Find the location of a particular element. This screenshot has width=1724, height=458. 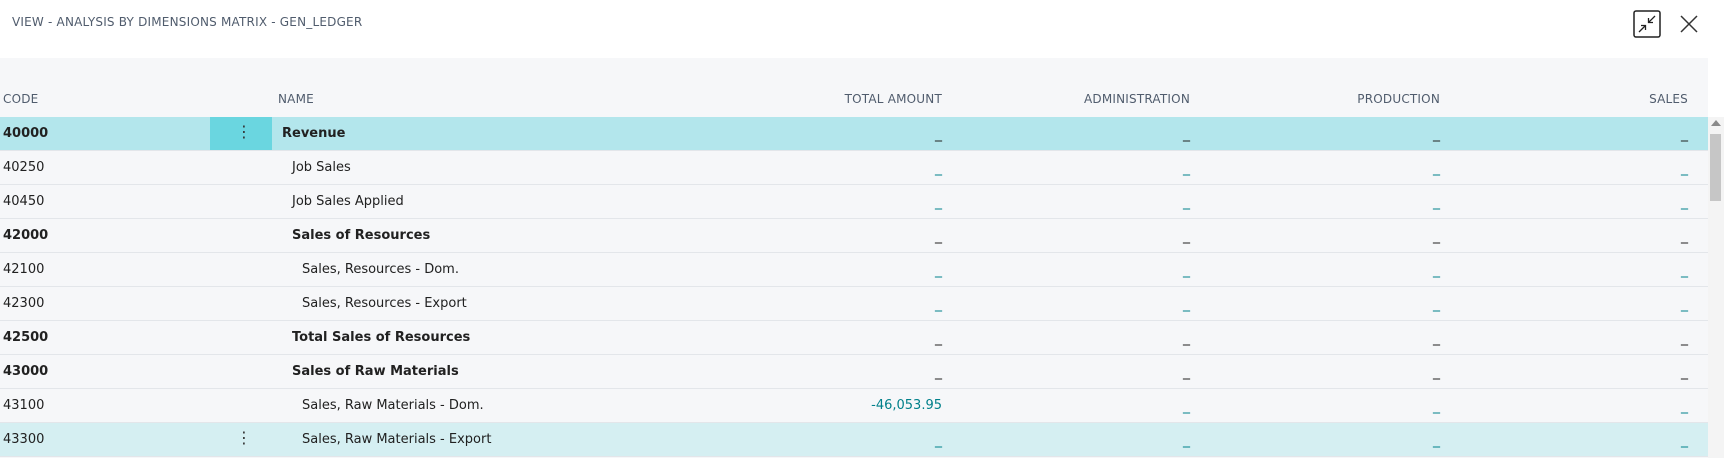

table-row: 42300 Sales, Resources - Export _ _ _ _ is located at coordinates (854, 304).